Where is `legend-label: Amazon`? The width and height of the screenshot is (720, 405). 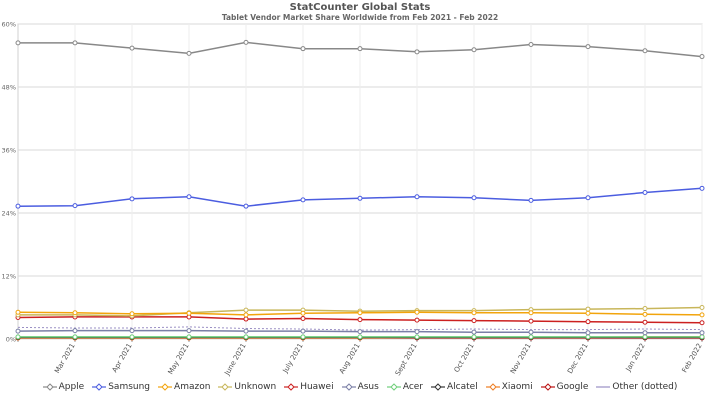
legend-label: Amazon is located at coordinates (192, 387).